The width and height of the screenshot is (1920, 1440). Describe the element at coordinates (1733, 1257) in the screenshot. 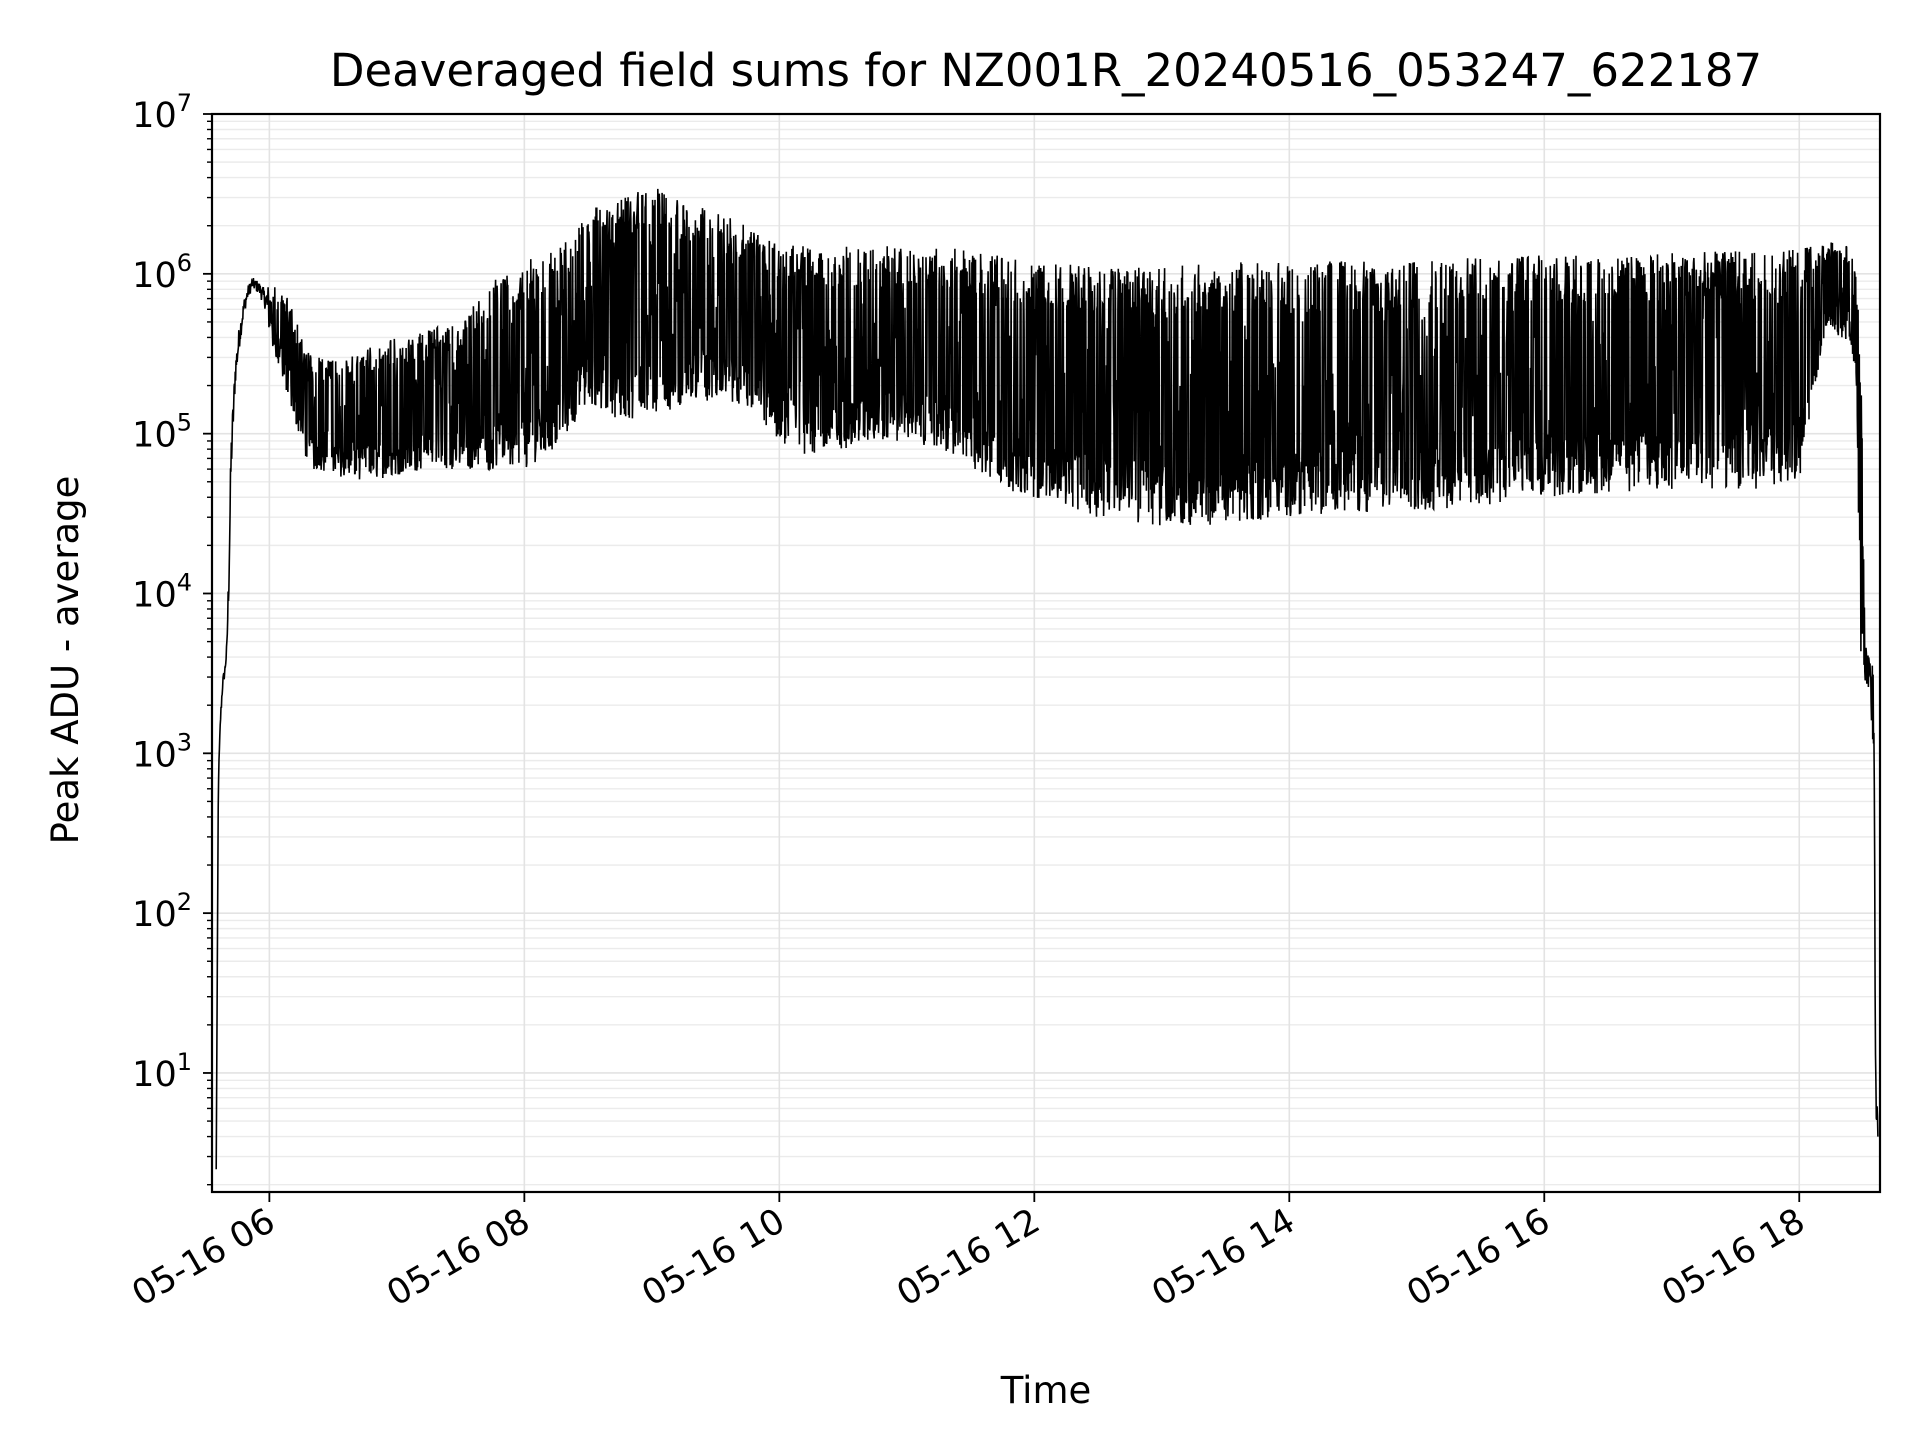

I see `x-tick-label: 05-16 18` at that location.